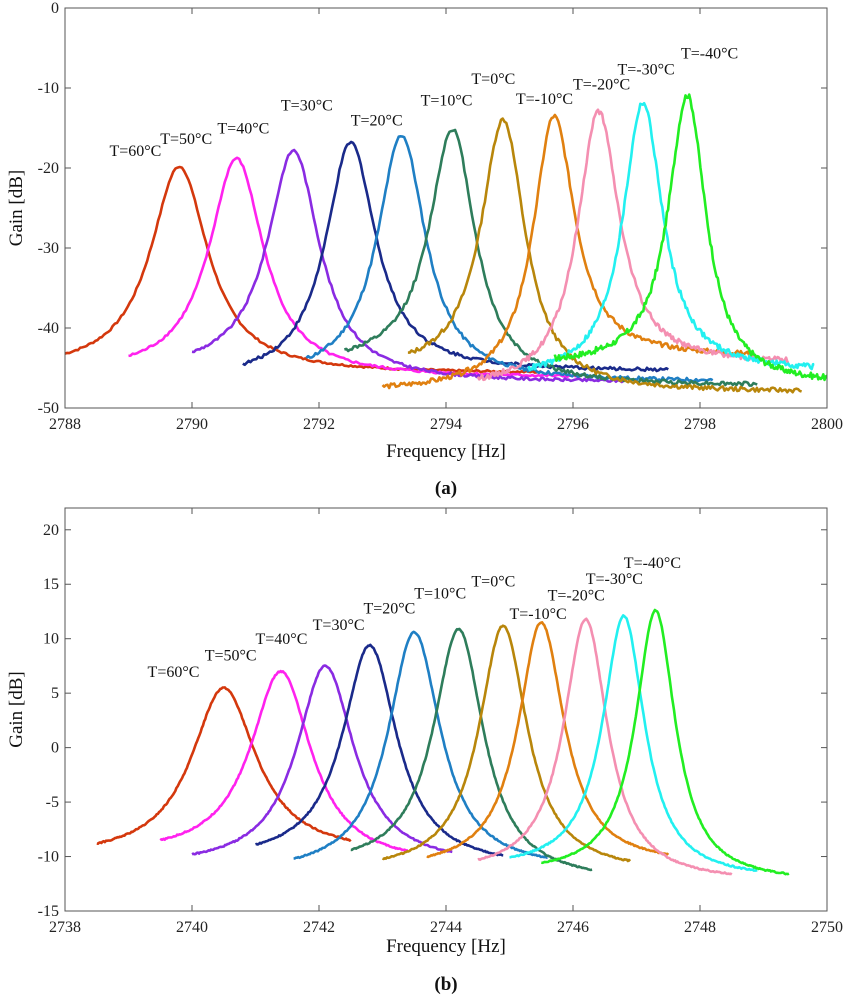 The height and width of the screenshot is (1000, 848). Describe the element at coordinates (446, 927) in the screenshot. I see `x-tick-label: 2744` at that location.